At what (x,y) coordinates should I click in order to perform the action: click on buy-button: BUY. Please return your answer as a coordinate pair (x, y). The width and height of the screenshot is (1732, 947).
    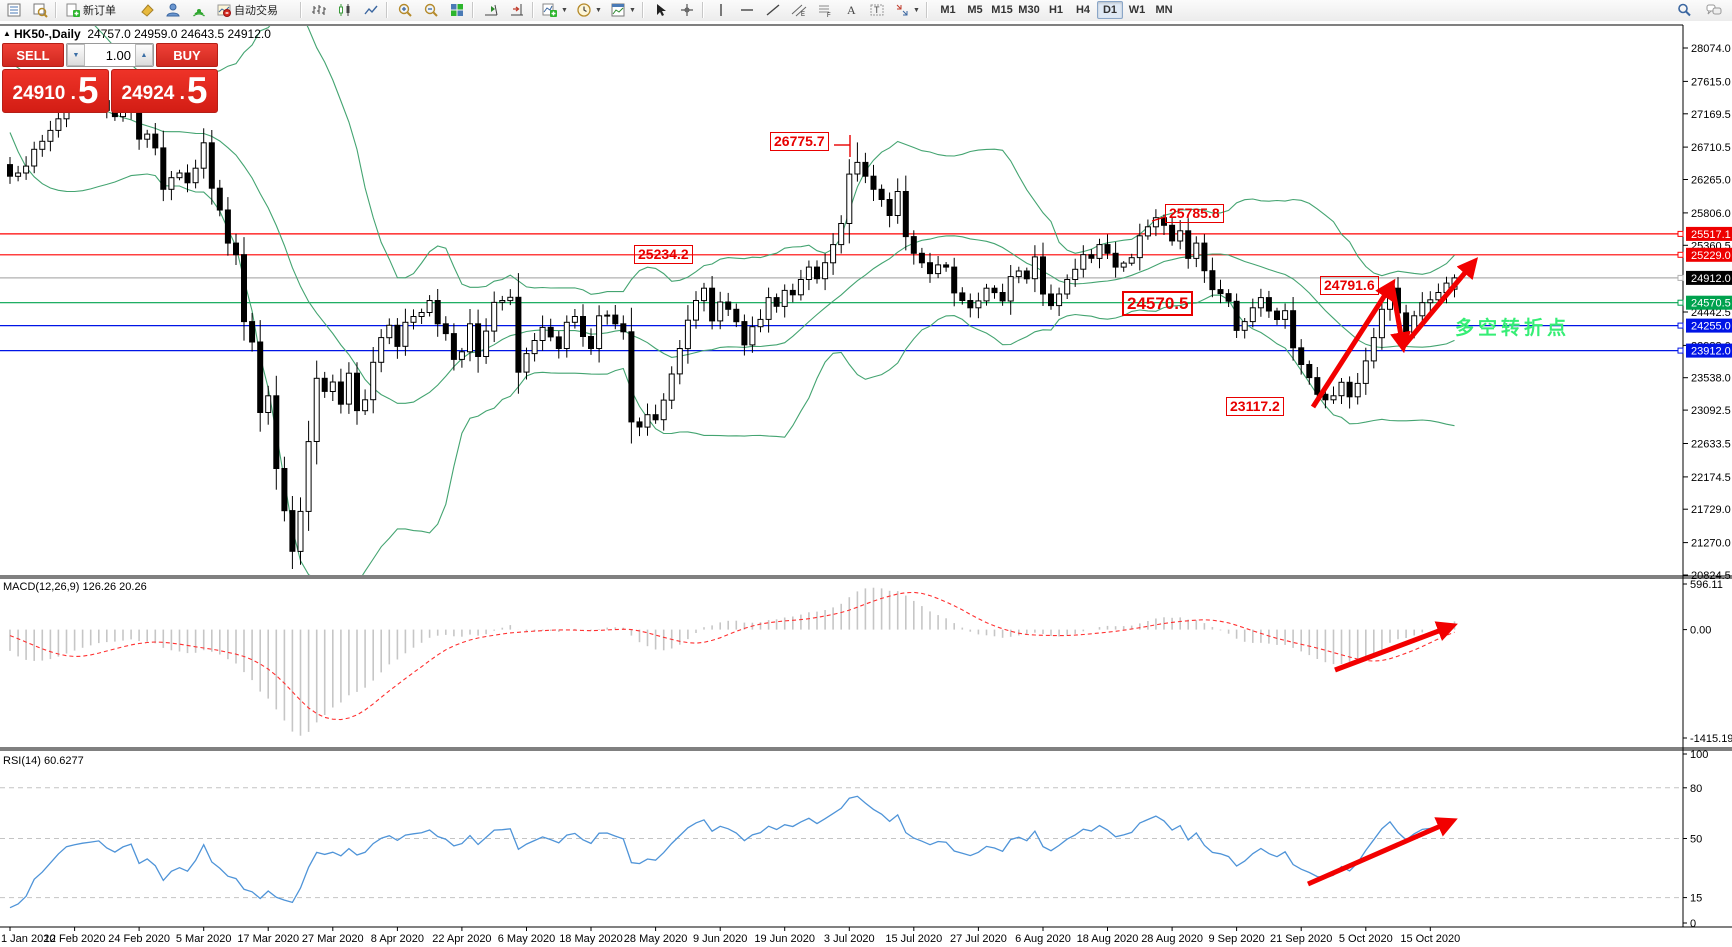
    Looking at the image, I should click on (187, 55).